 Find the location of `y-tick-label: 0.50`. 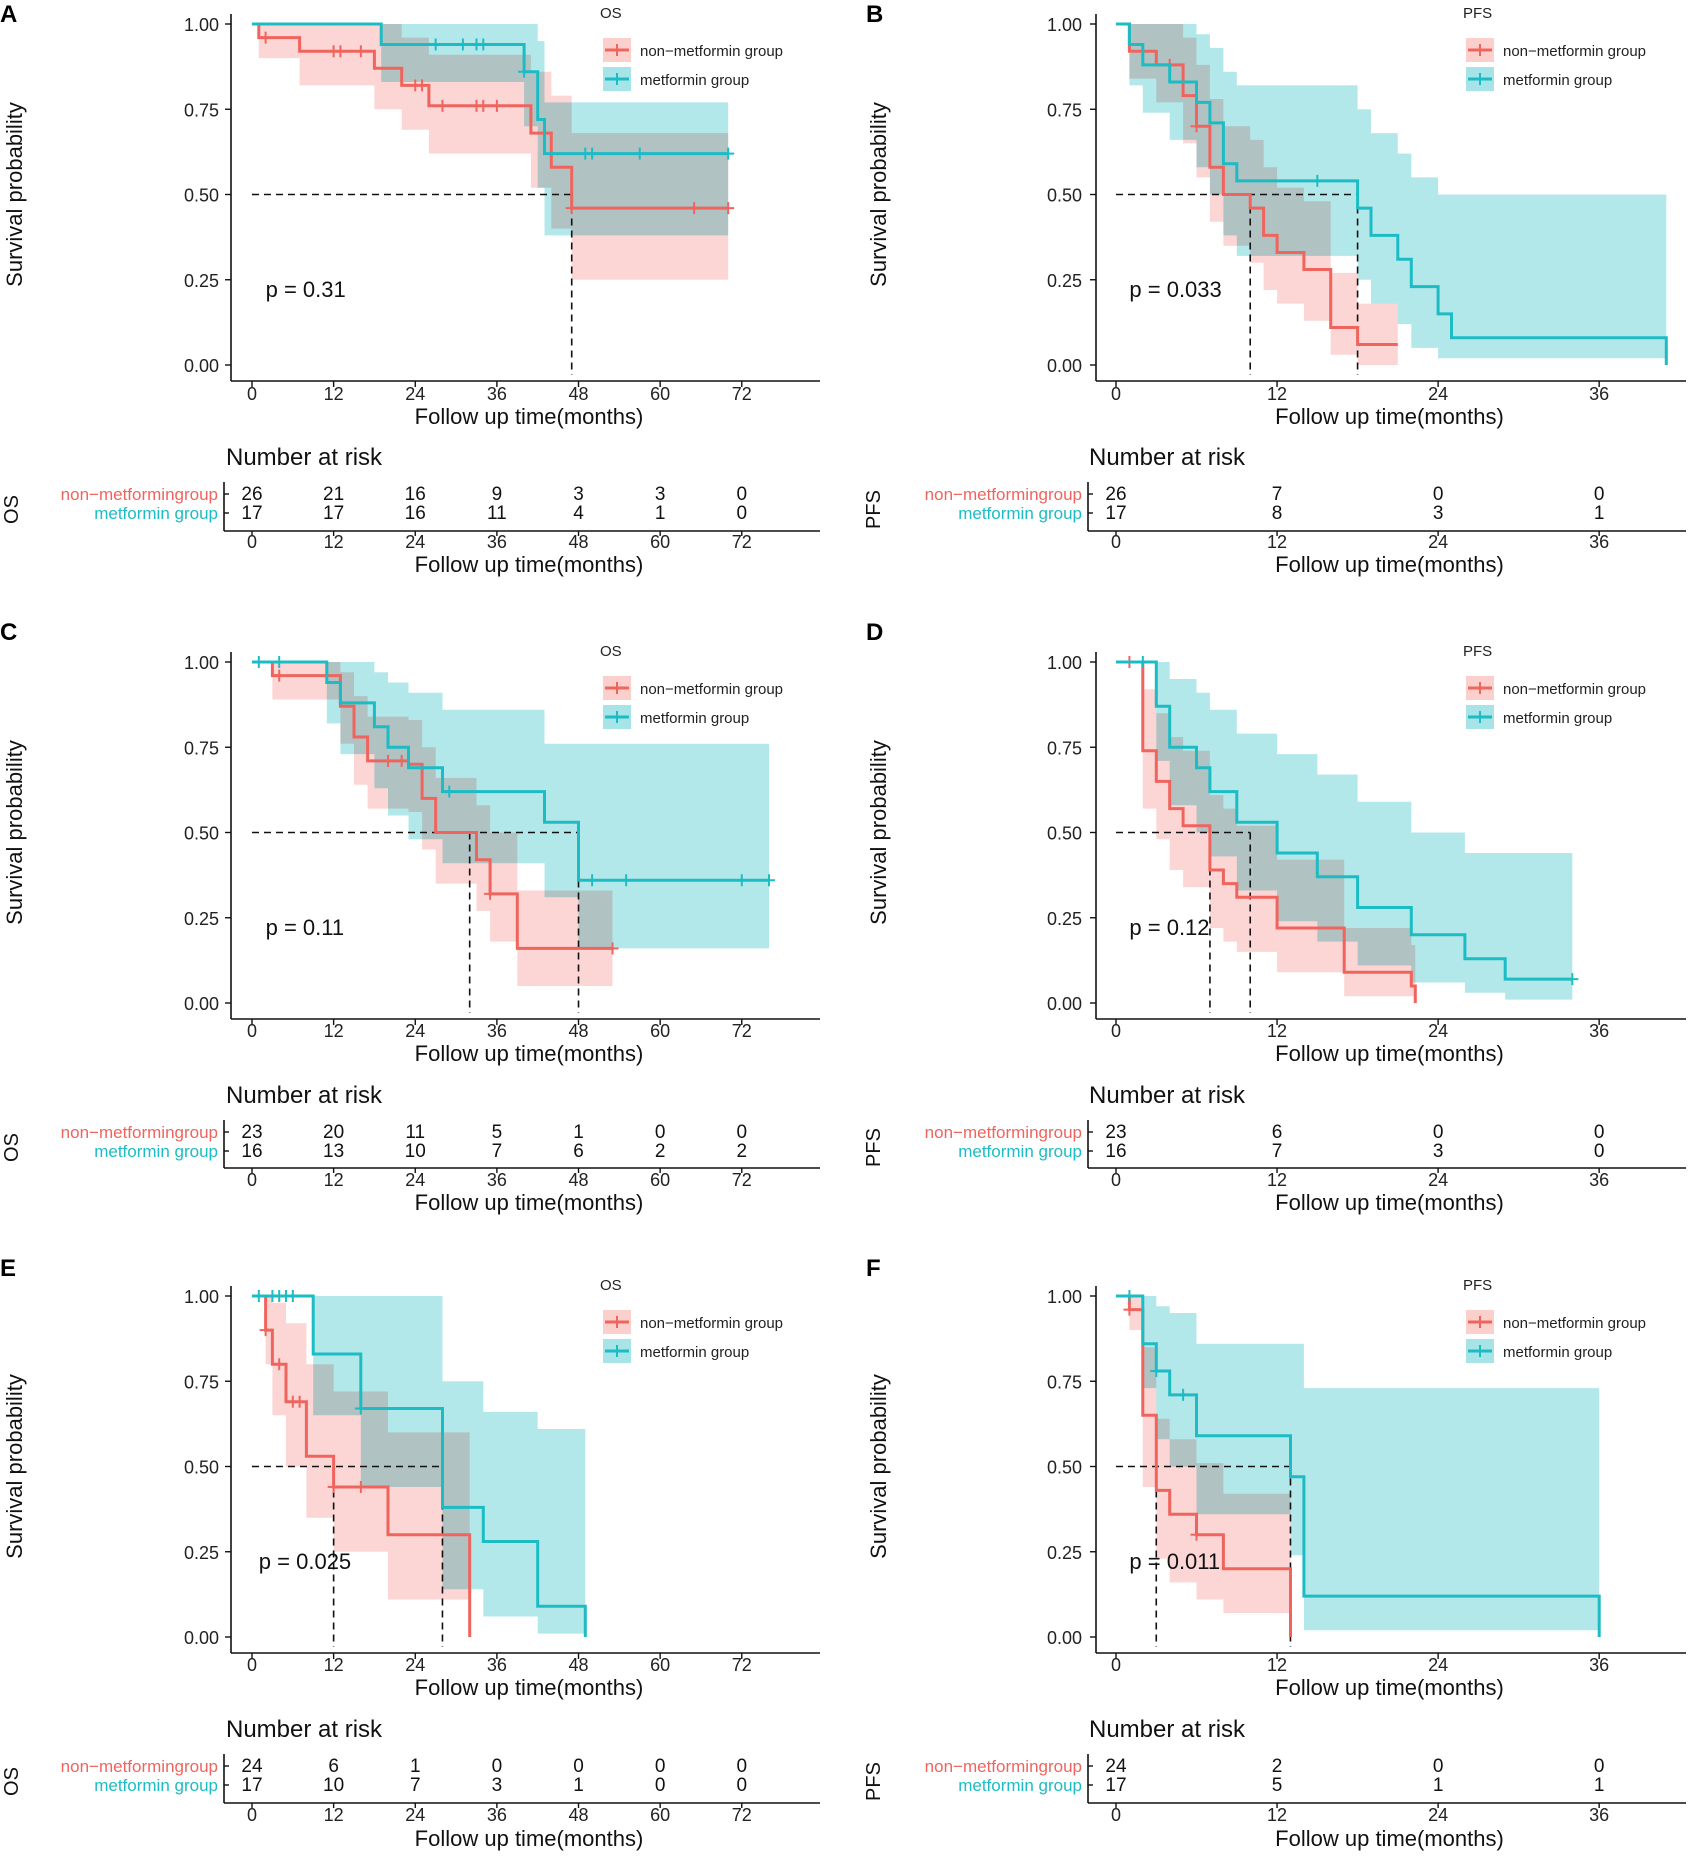

y-tick-label: 0.50 is located at coordinates (1064, 196).